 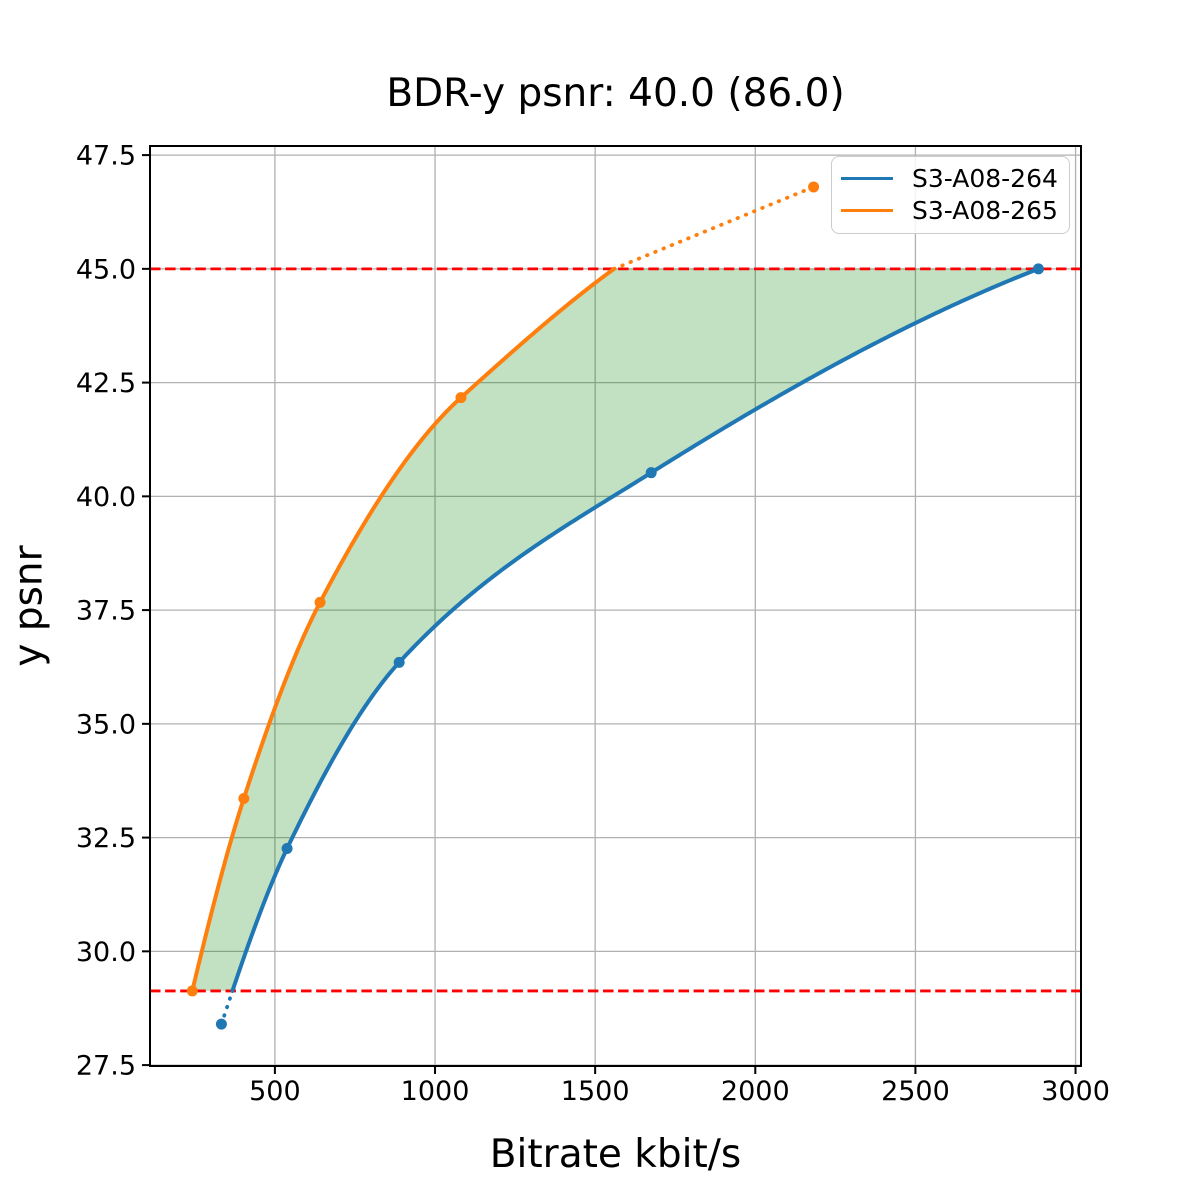 What do you see at coordinates (867, 178) in the screenshot?
I see `legend-line-sample-blue` at bounding box center [867, 178].